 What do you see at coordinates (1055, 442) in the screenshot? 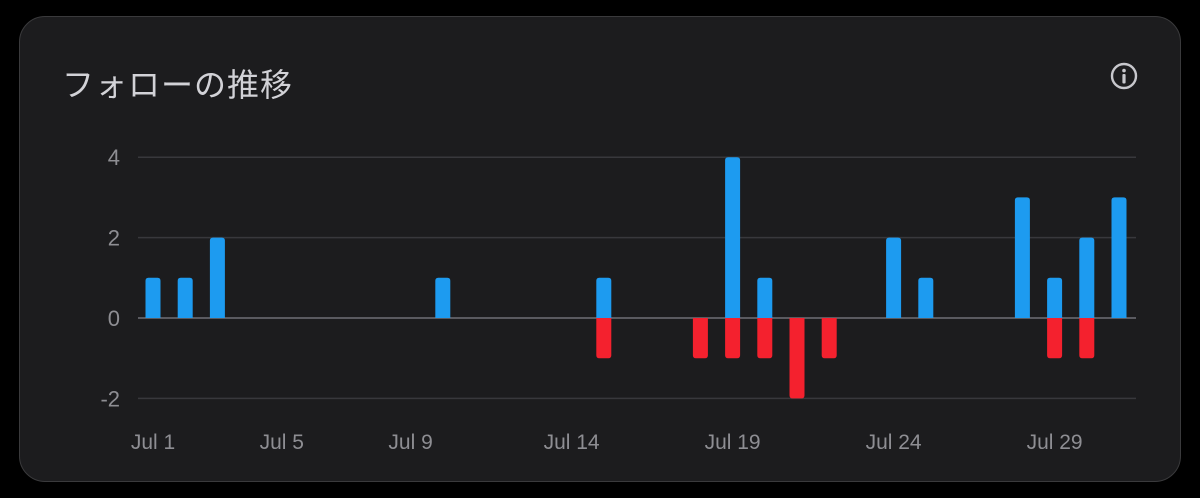
I see `x-tick-label: Jul 29` at bounding box center [1055, 442].